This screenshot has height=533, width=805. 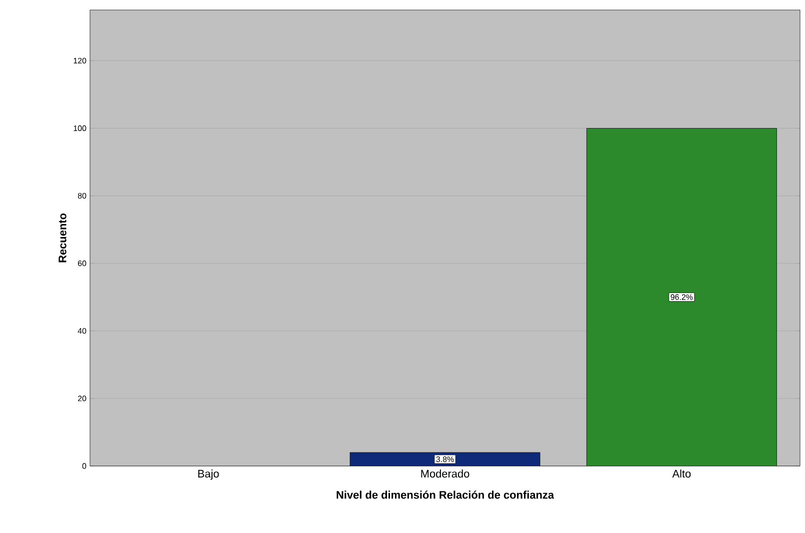 I want to click on y-axis-title: Recuento, so click(x=62, y=237).